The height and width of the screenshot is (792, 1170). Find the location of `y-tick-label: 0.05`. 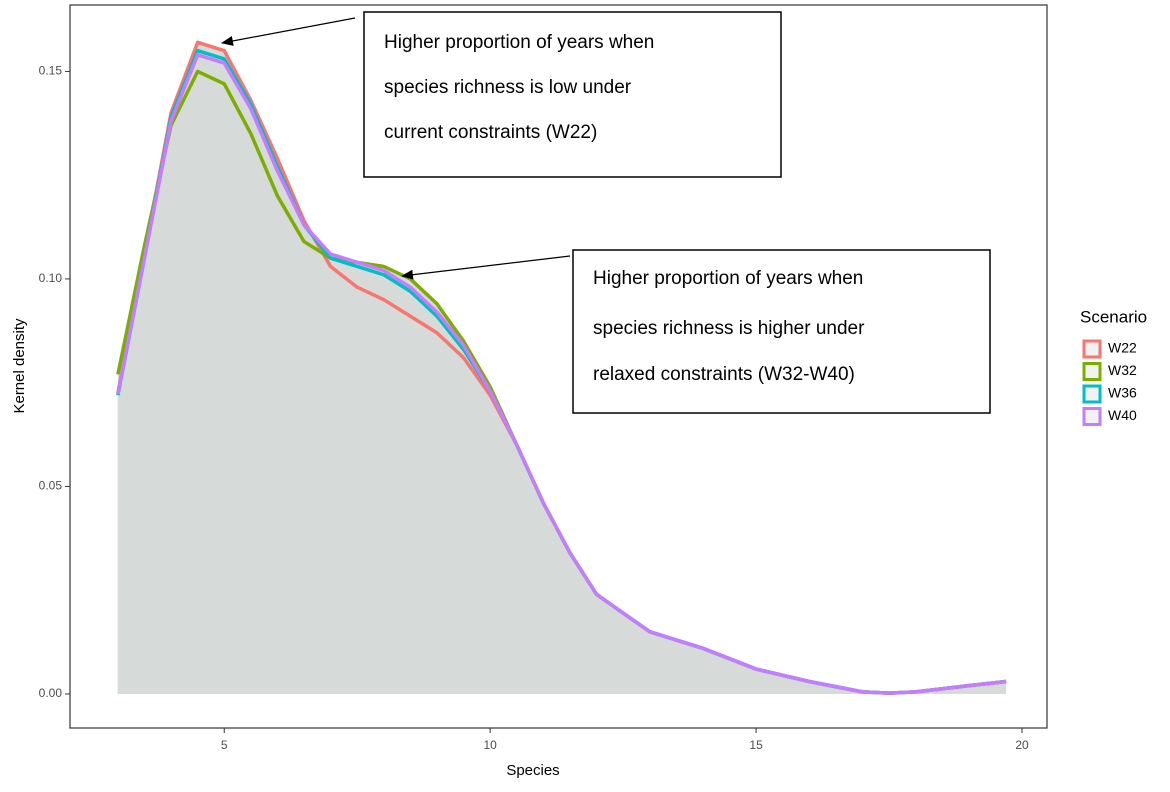

y-tick-label: 0.05 is located at coordinates (51, 486).